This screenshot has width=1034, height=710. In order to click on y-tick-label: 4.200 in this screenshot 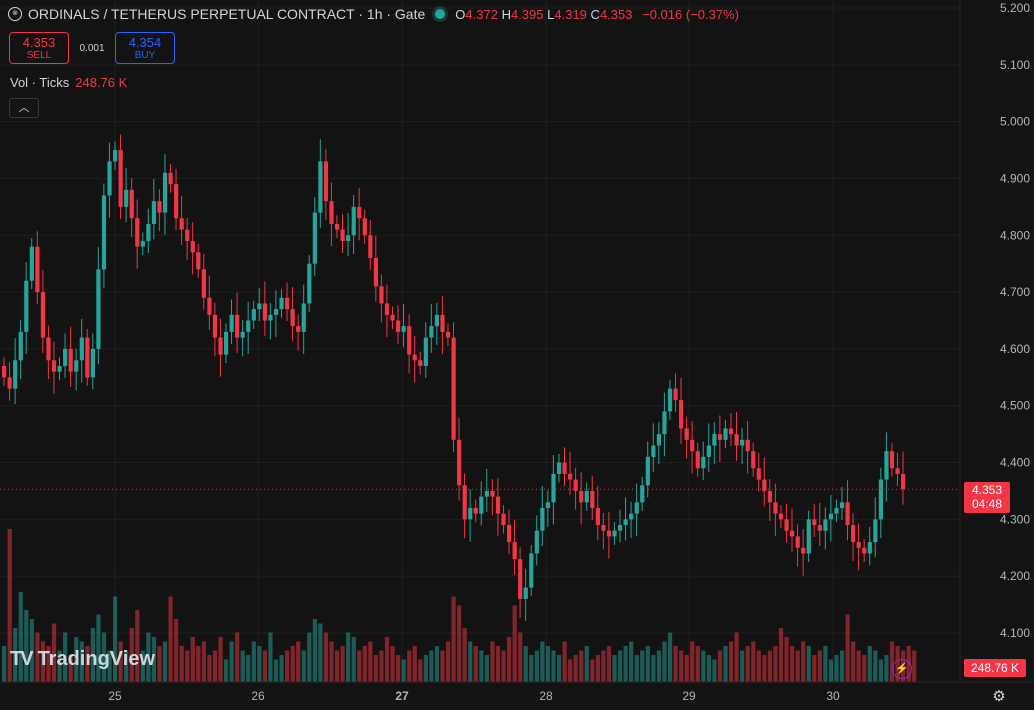, I will do `click(1015, 576)`.